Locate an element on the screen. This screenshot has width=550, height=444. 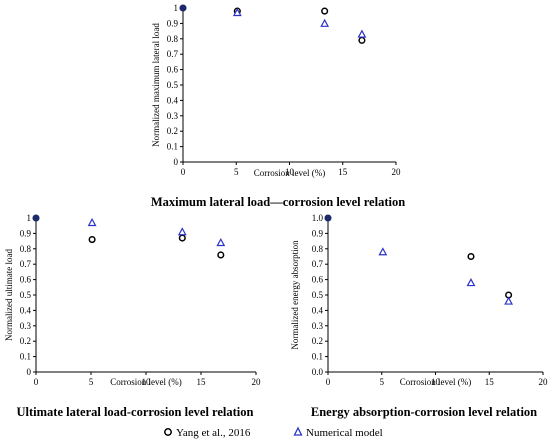
y-axis-label: Normalized maximum lateral load is located at coordinates (156, 85).